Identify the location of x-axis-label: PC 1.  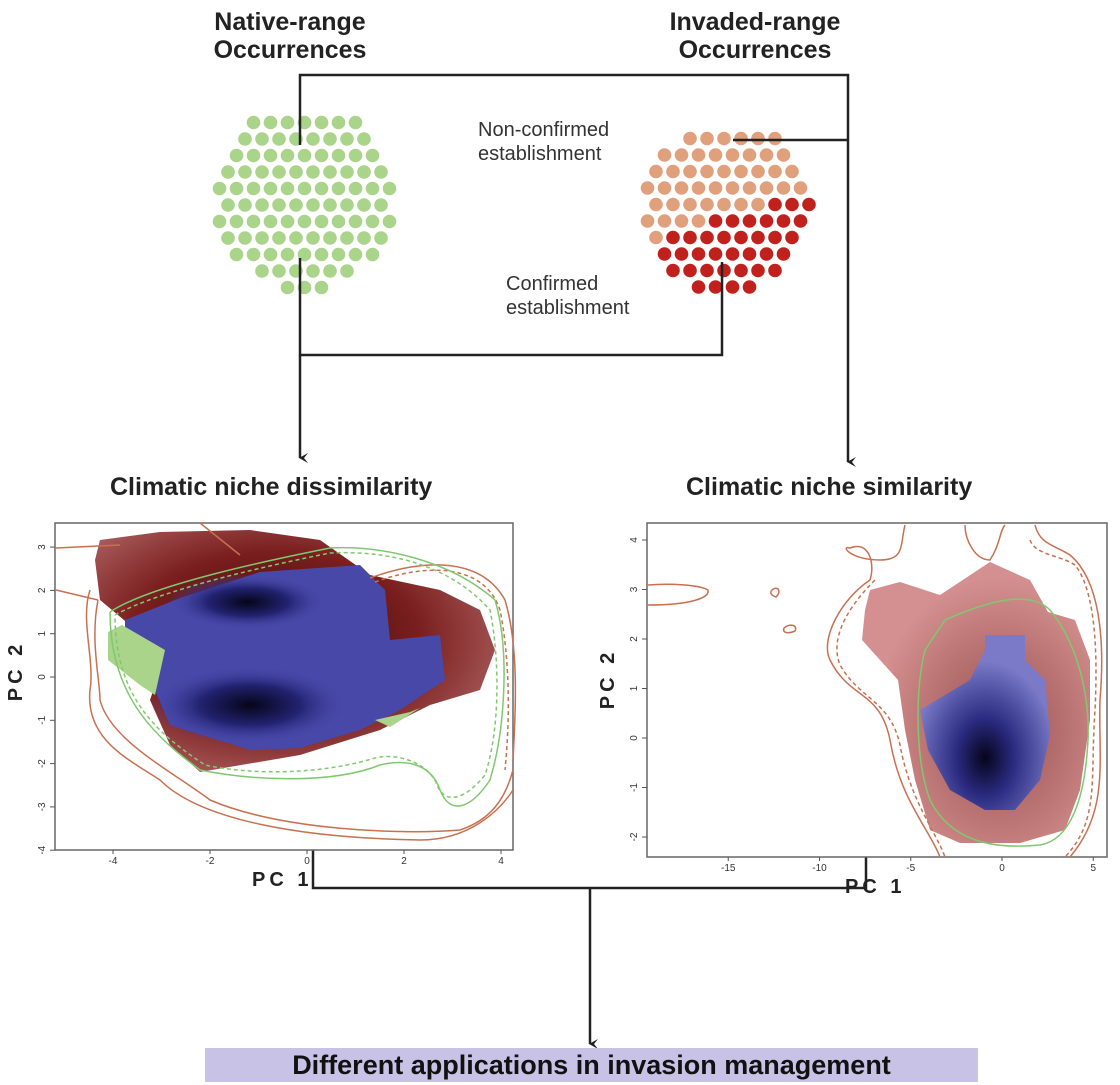
(875, 887).